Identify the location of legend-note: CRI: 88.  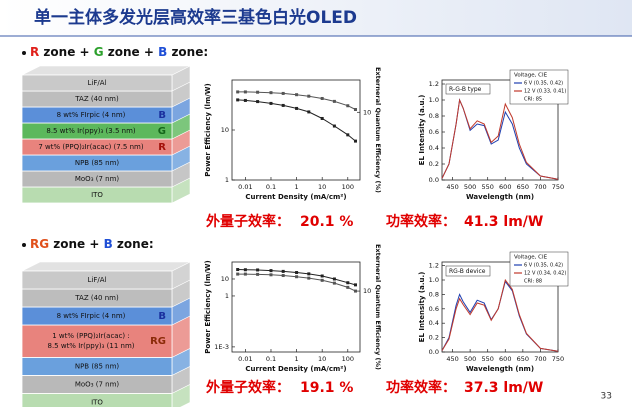
(533, 282).